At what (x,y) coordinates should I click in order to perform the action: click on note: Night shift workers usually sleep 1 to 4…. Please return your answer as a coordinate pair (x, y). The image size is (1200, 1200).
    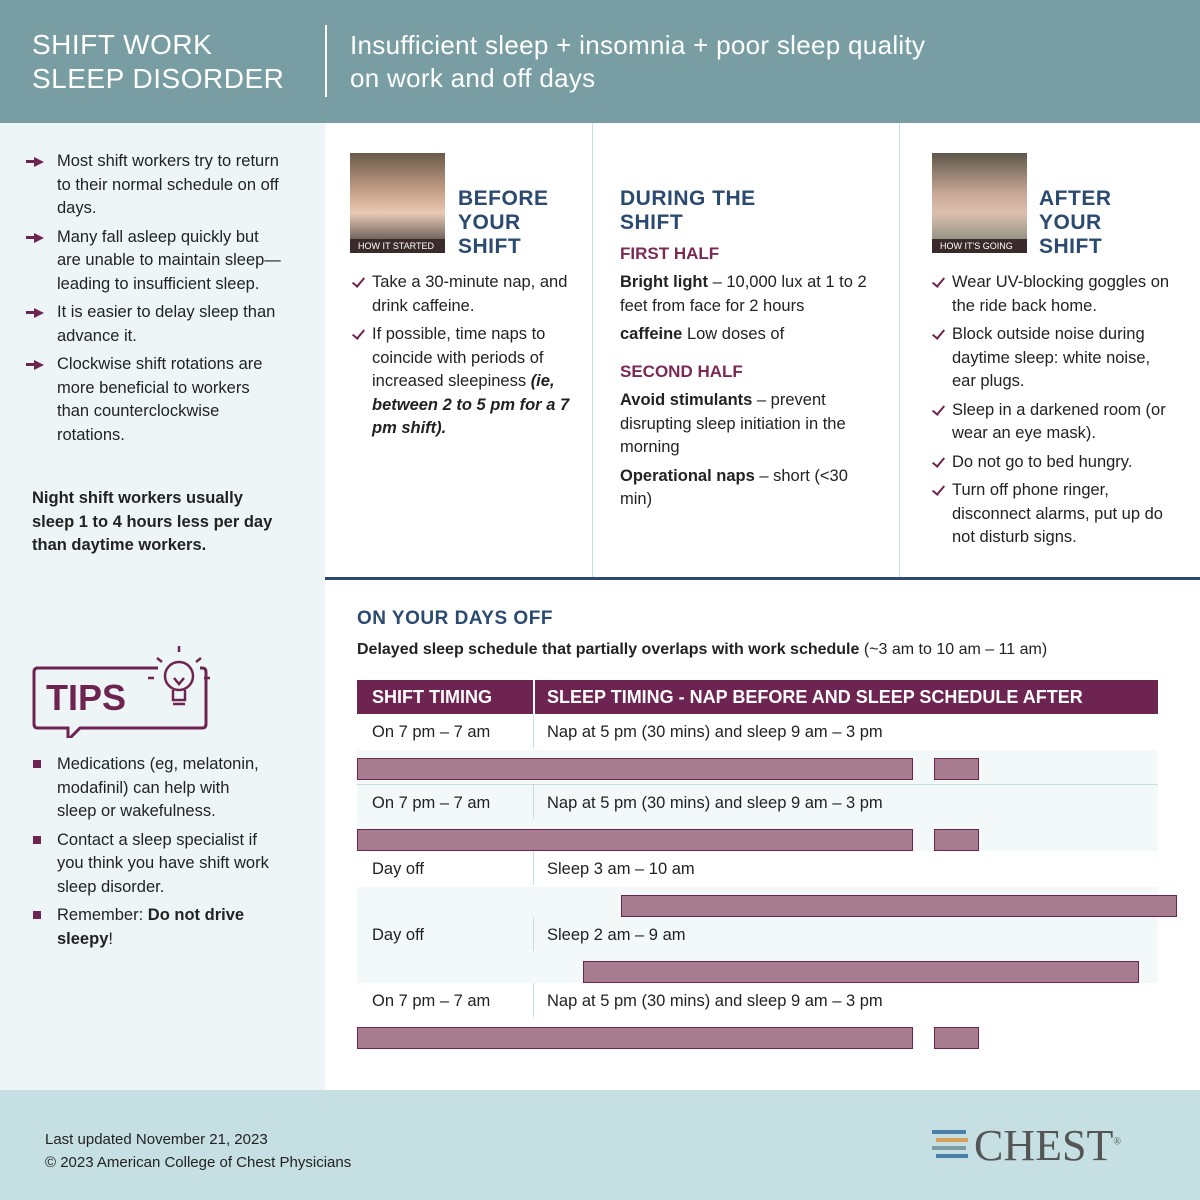
    Looking at the image, I should click on (152, 521).